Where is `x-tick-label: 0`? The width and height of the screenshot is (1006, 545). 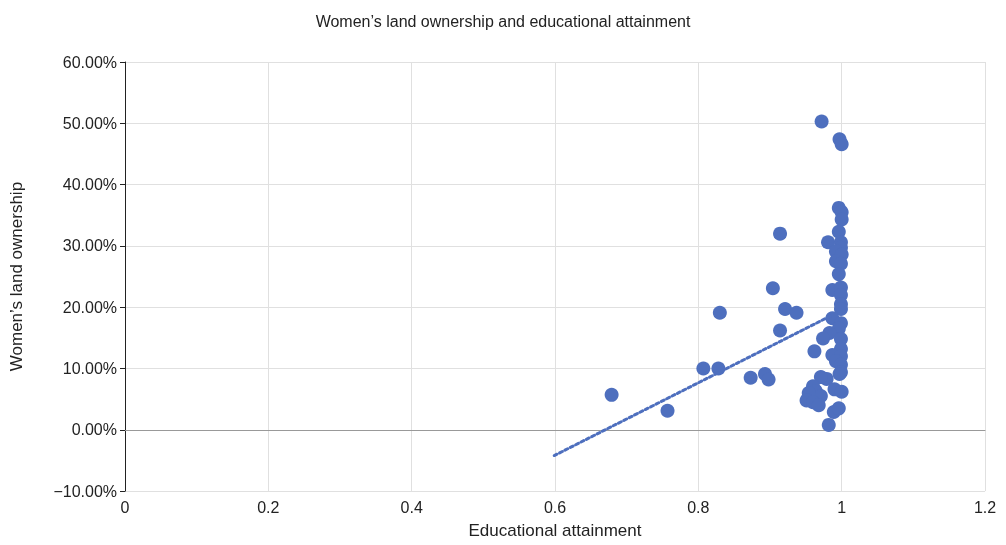
x-tick-label: 0 is located at coordinates (125, 507).